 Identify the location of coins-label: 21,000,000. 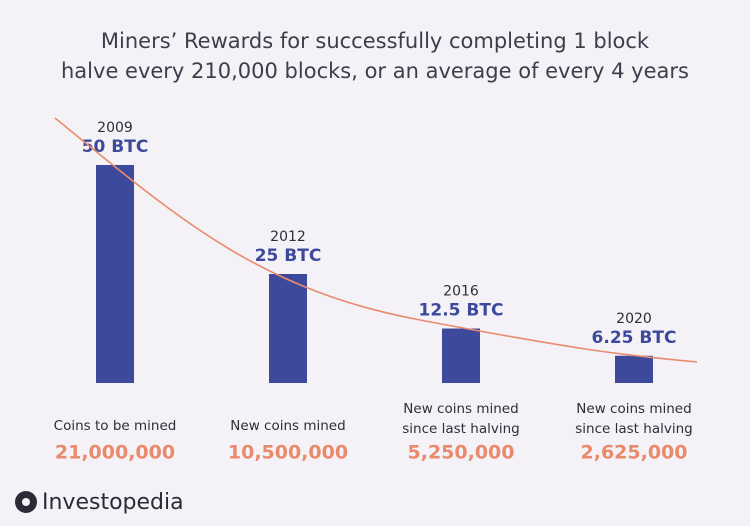
(115, 453).